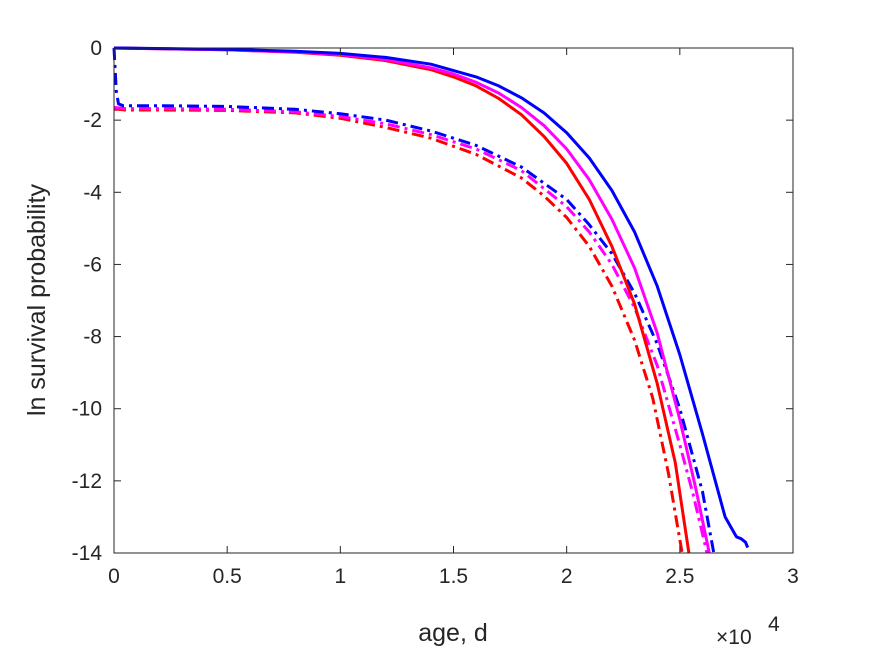  Describe the element at coordinates (567, 576) in the screenshot. I see `x-tick-label: 2` at that location.